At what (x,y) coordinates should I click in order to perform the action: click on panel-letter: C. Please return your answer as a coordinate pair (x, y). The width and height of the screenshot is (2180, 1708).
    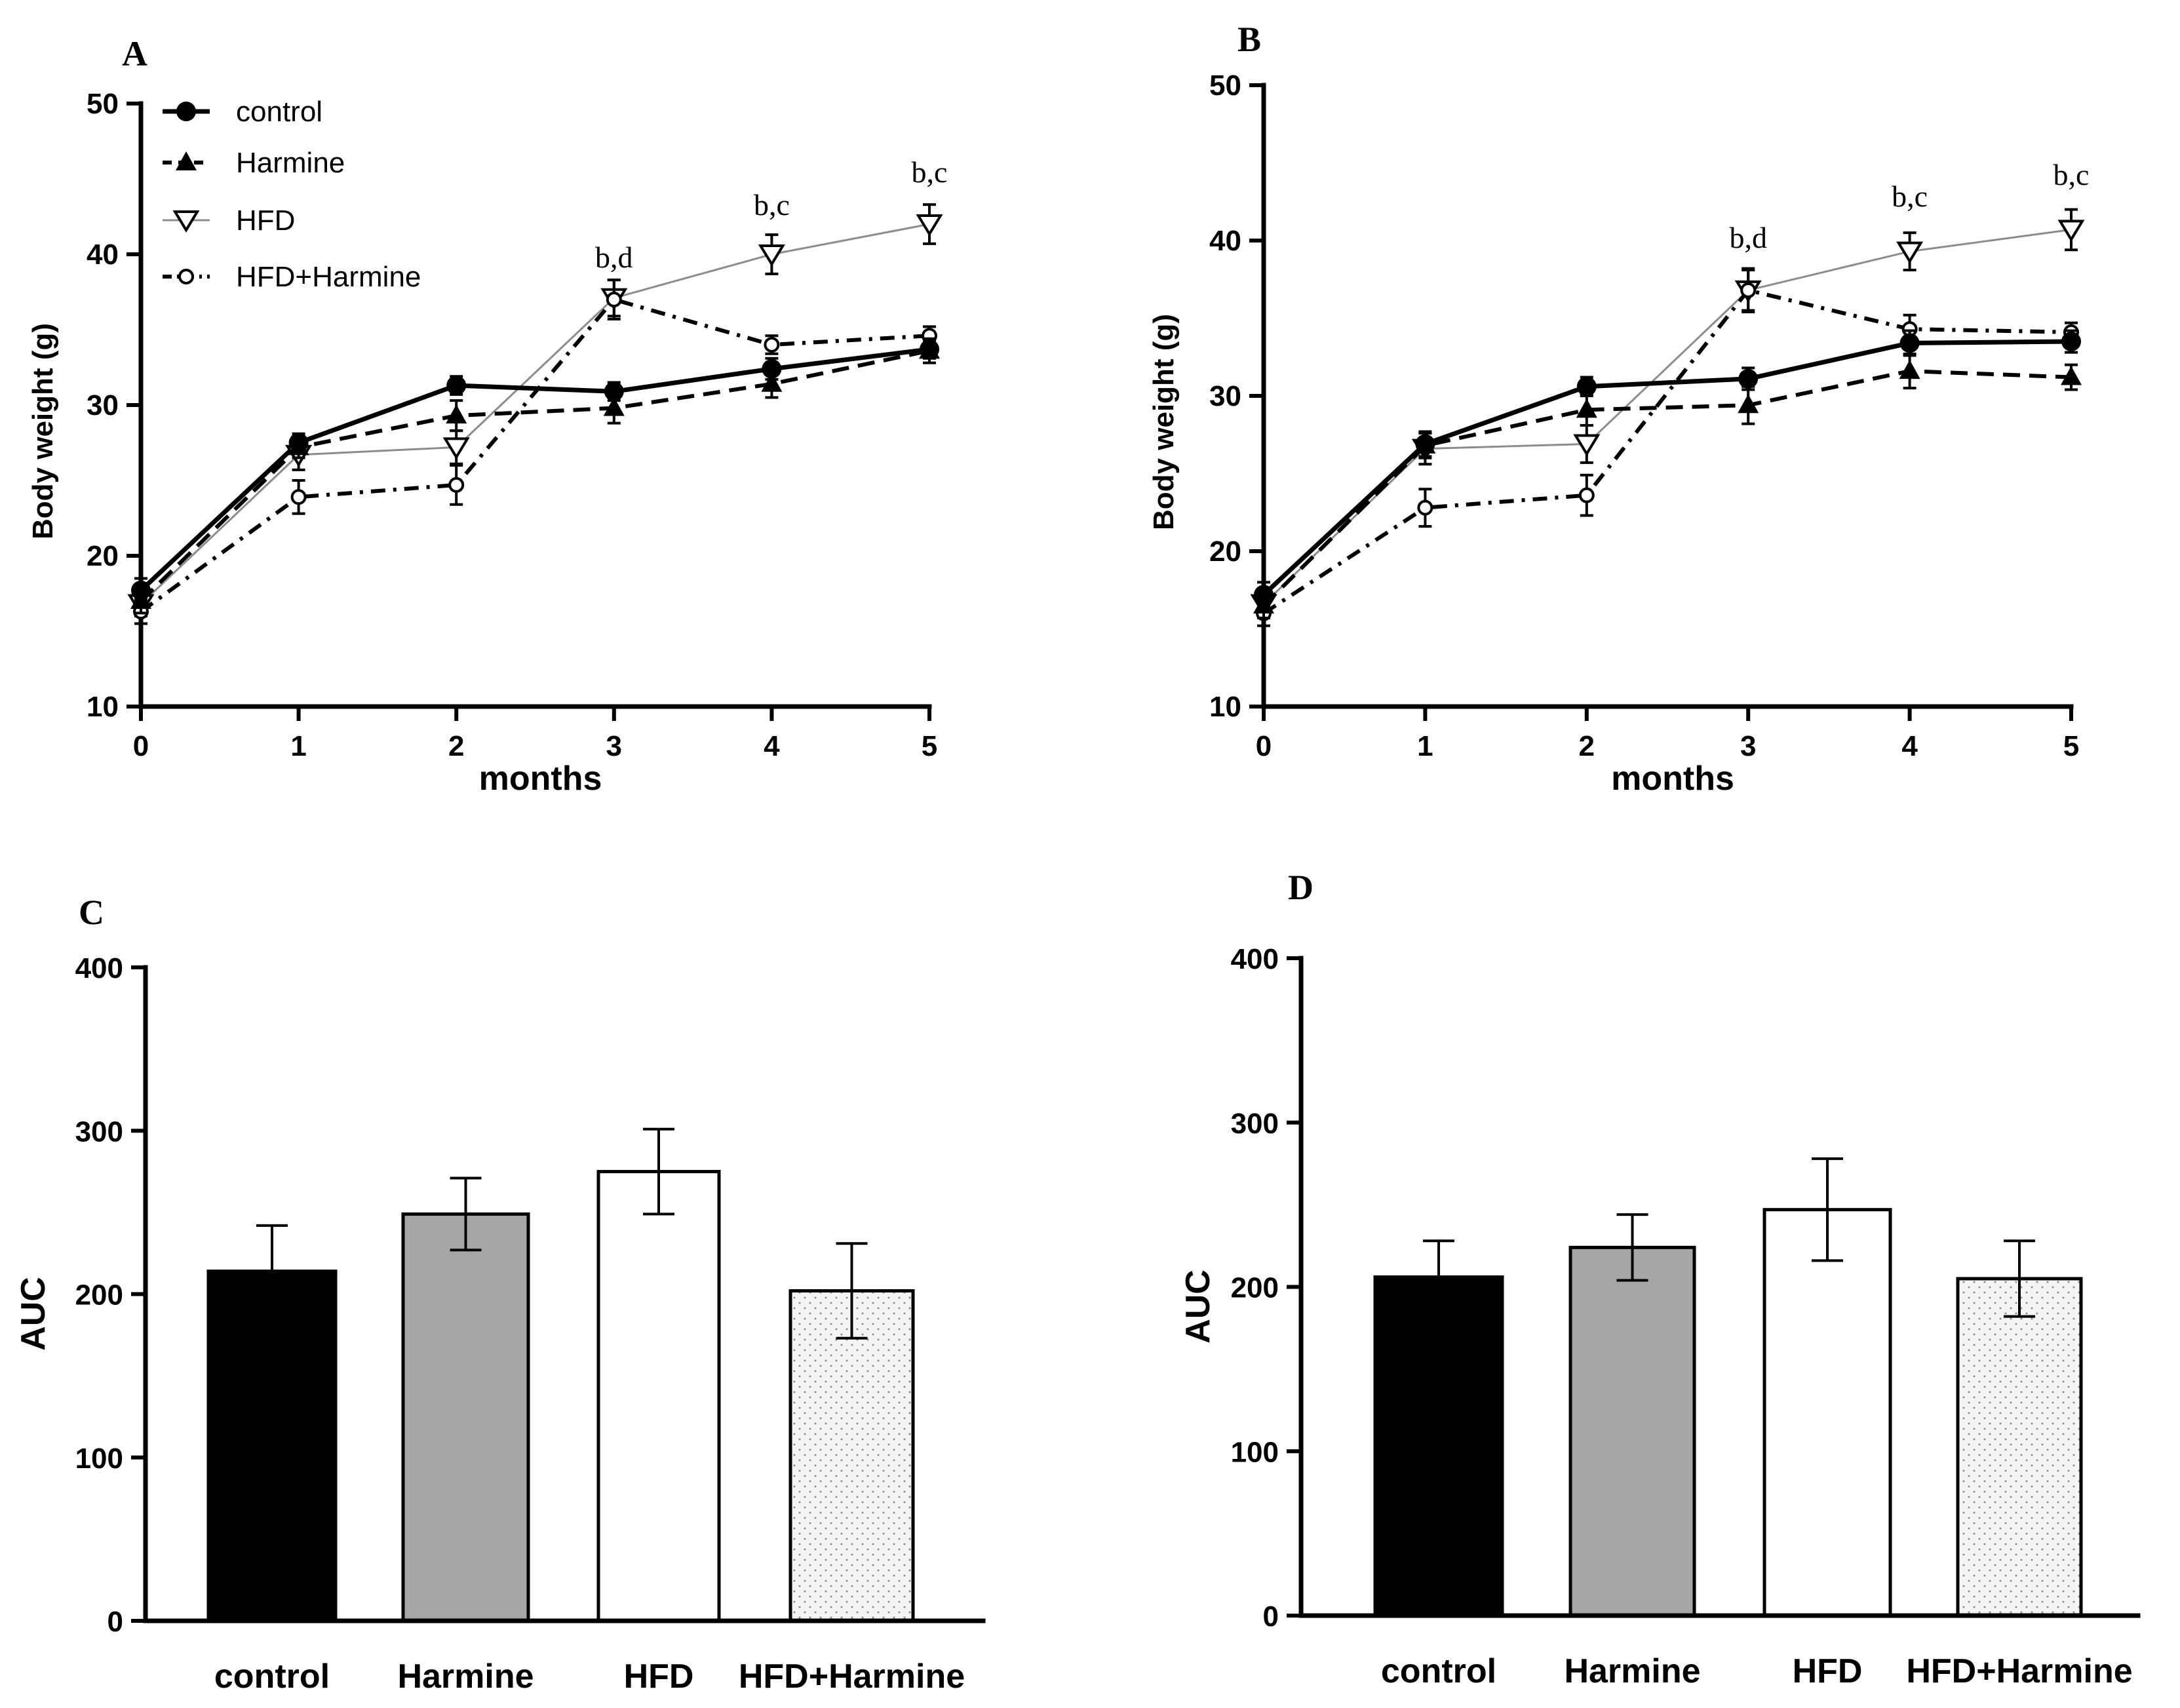
    Looking at the image, I should click on (91, 913).